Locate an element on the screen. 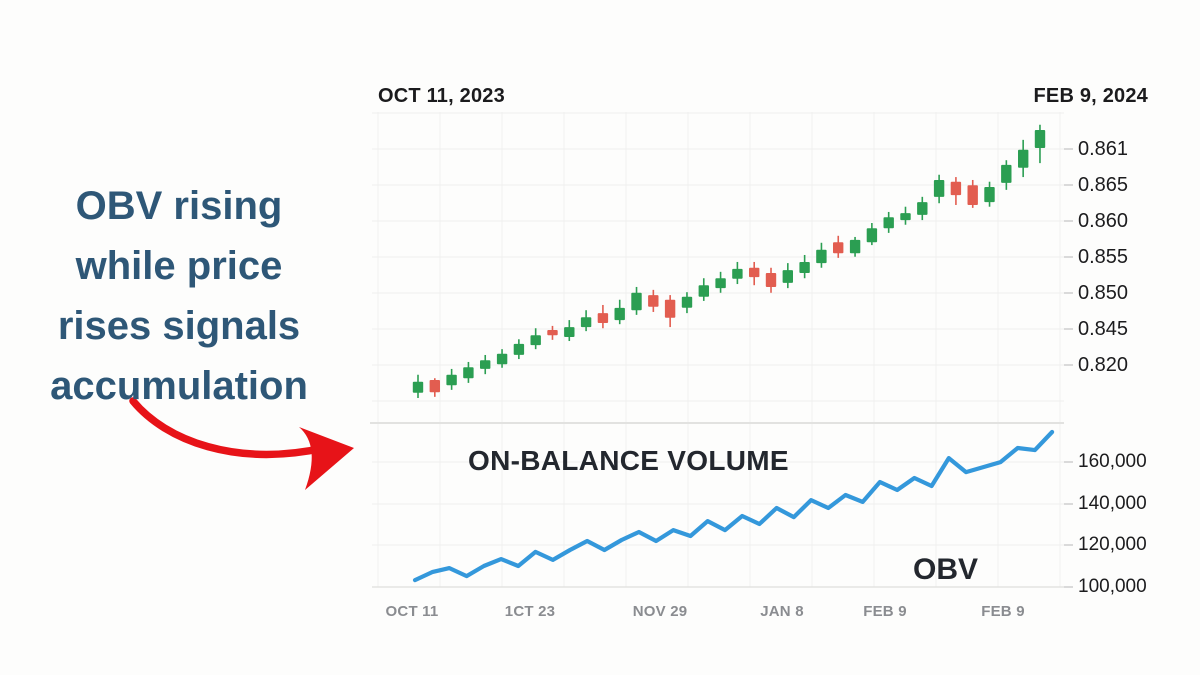  x-axis-label: JAN 8 is located at coordinates (782, 611).